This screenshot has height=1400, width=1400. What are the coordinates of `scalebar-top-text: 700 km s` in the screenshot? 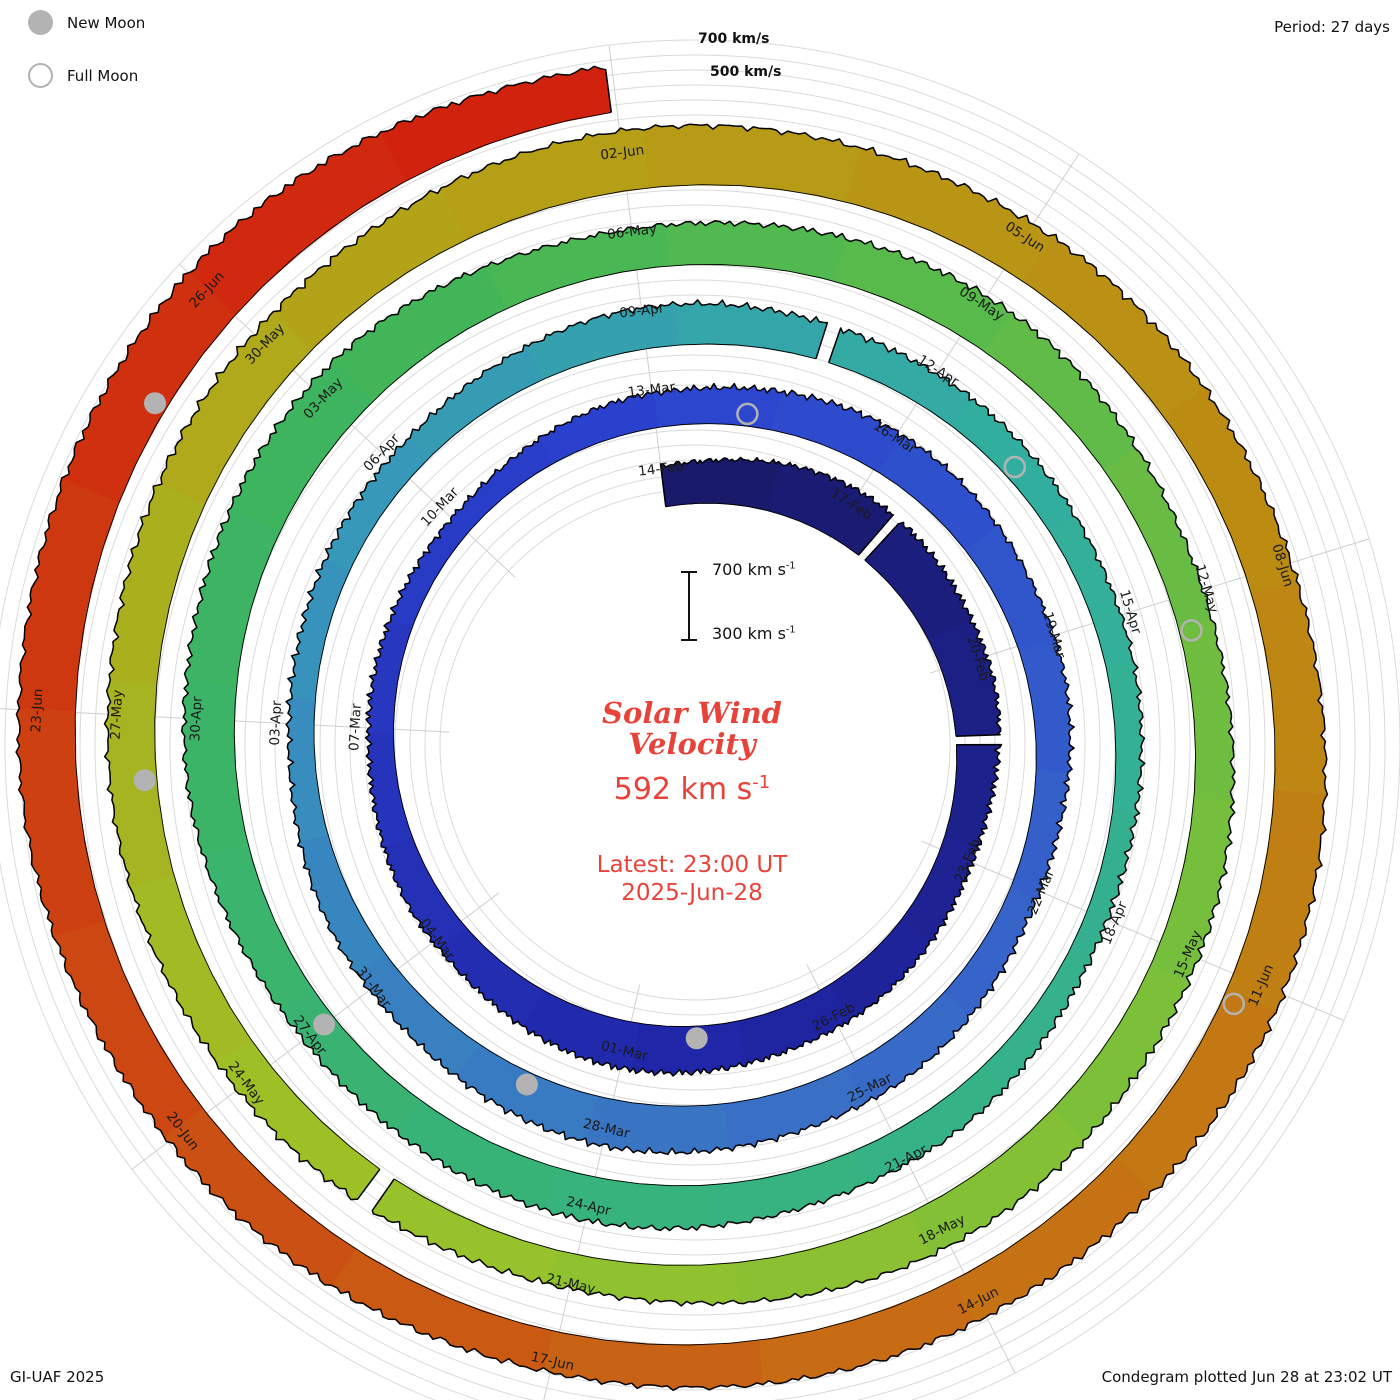 It's located at (749, 569).